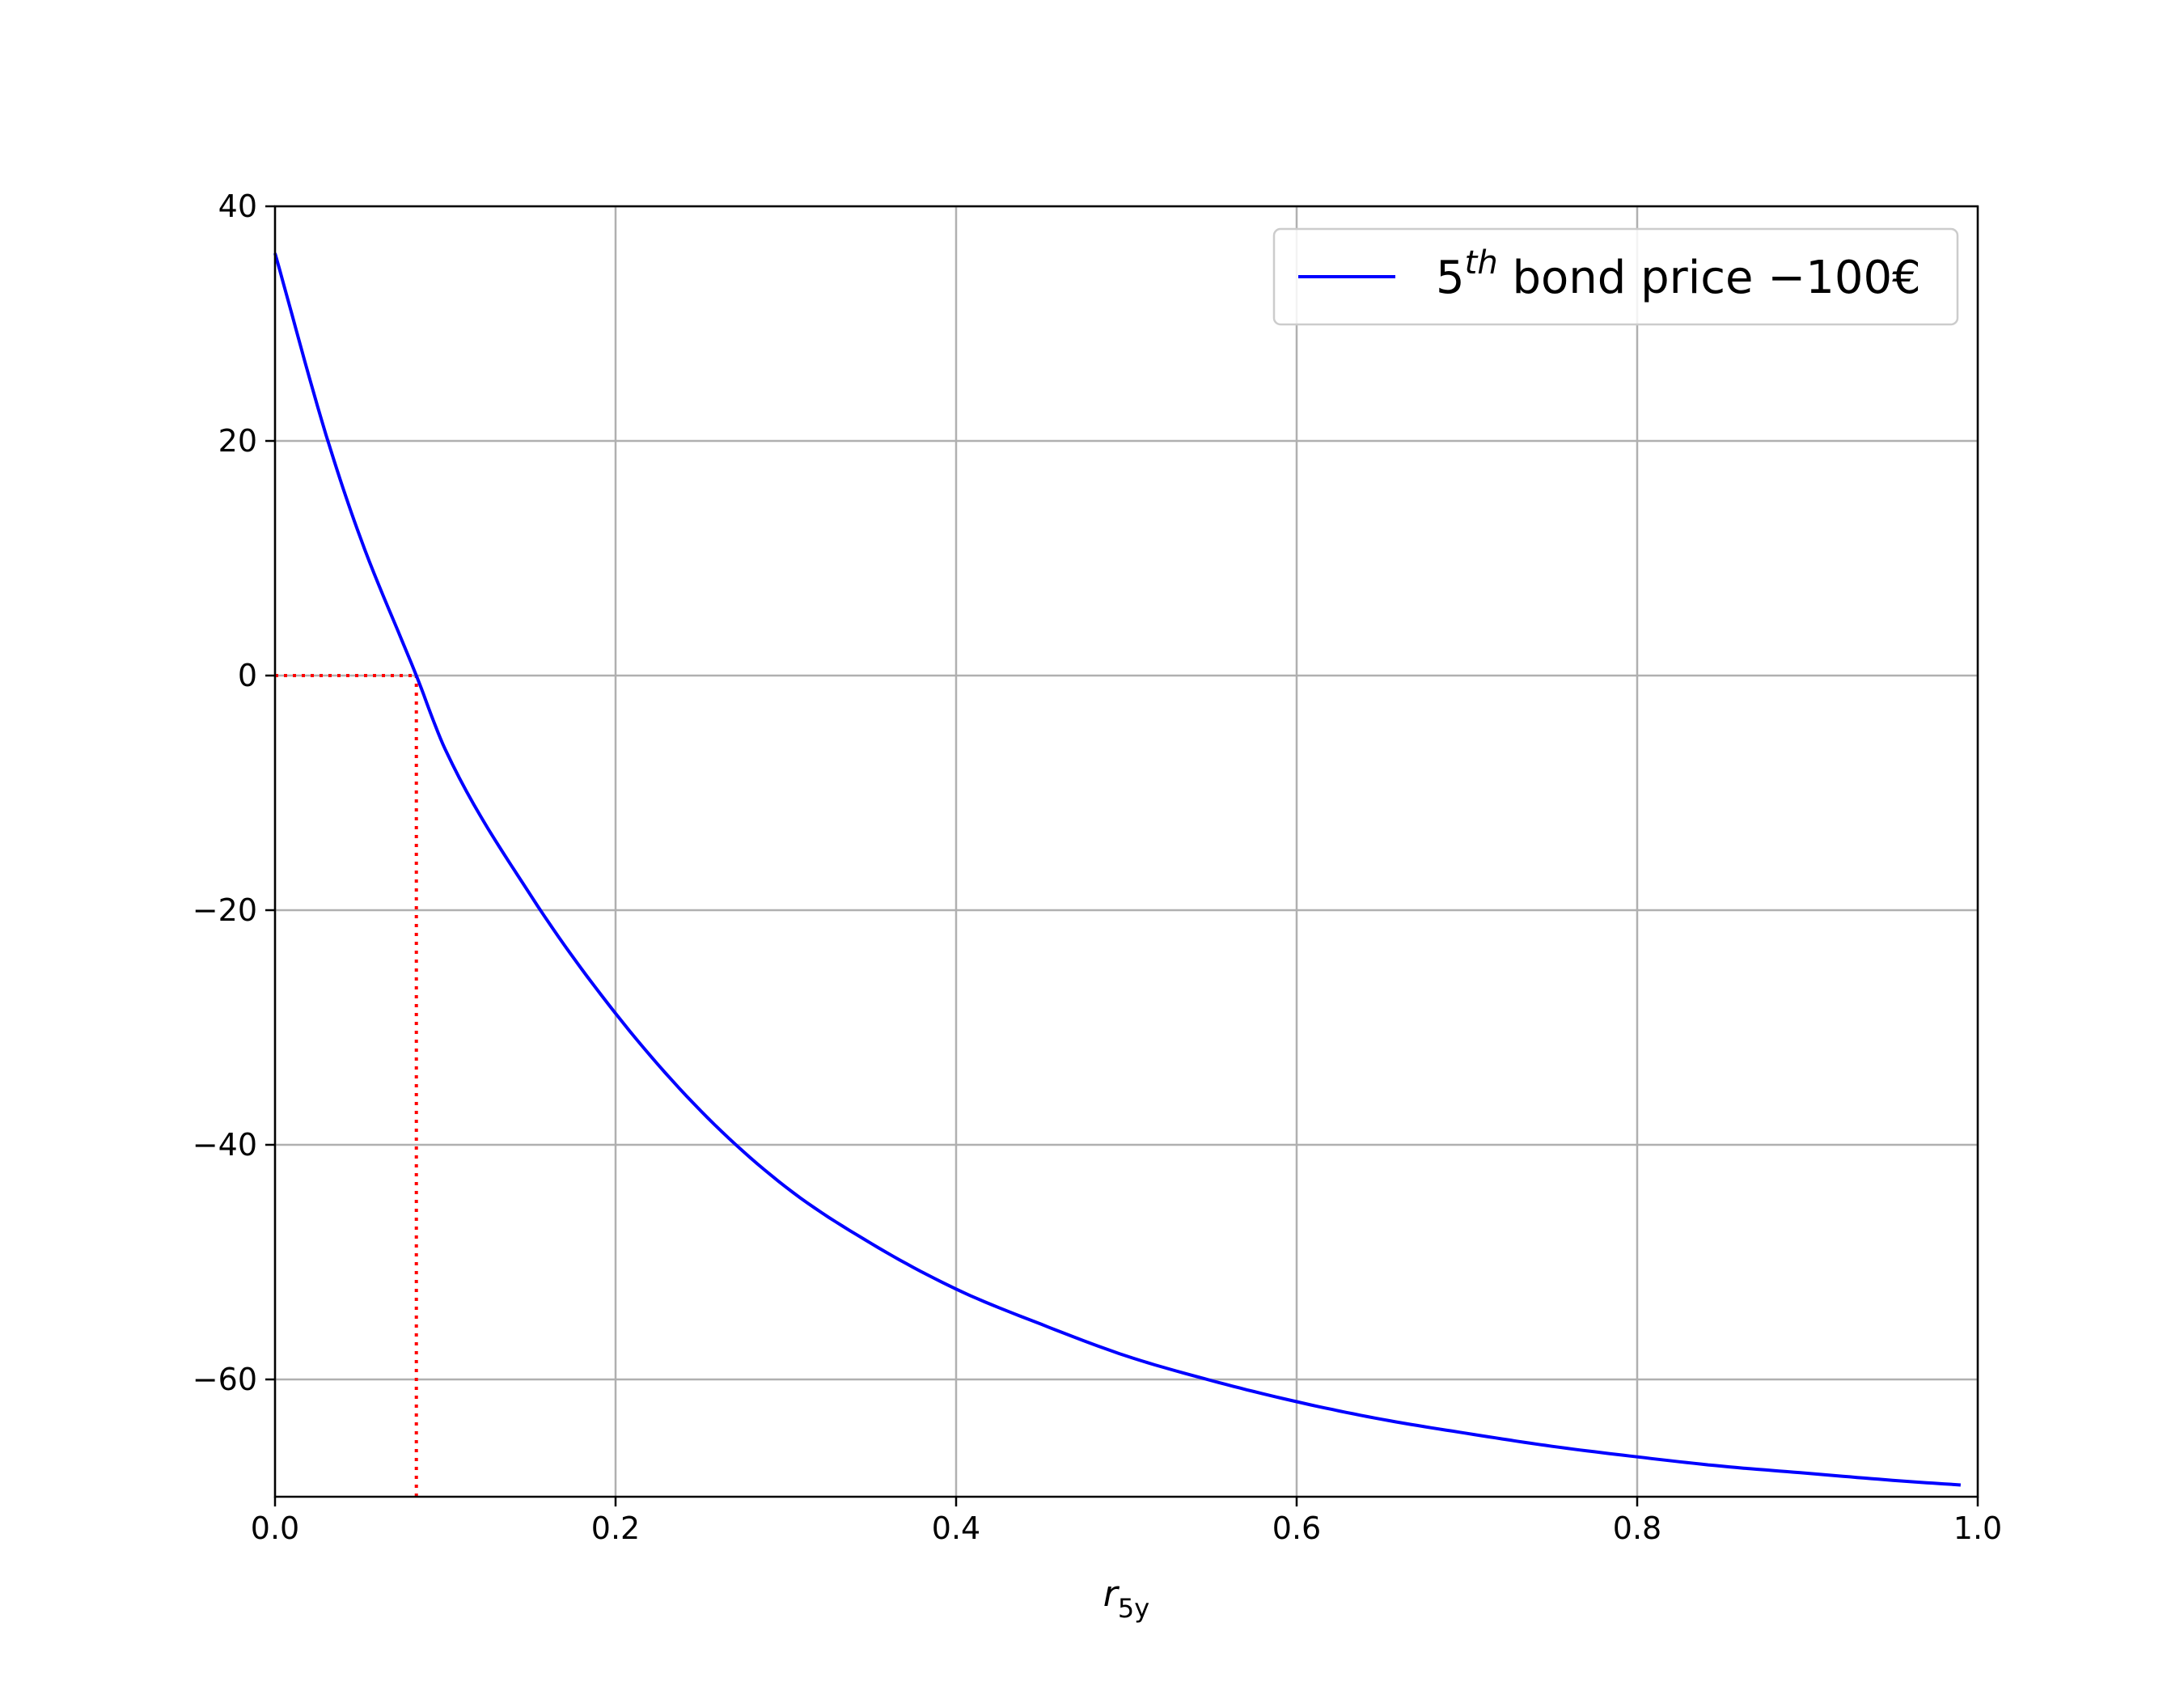 Image resolution: width=2184 pixels, height=1699 pixels. I want to click on legend-box, so click(1615, 276).